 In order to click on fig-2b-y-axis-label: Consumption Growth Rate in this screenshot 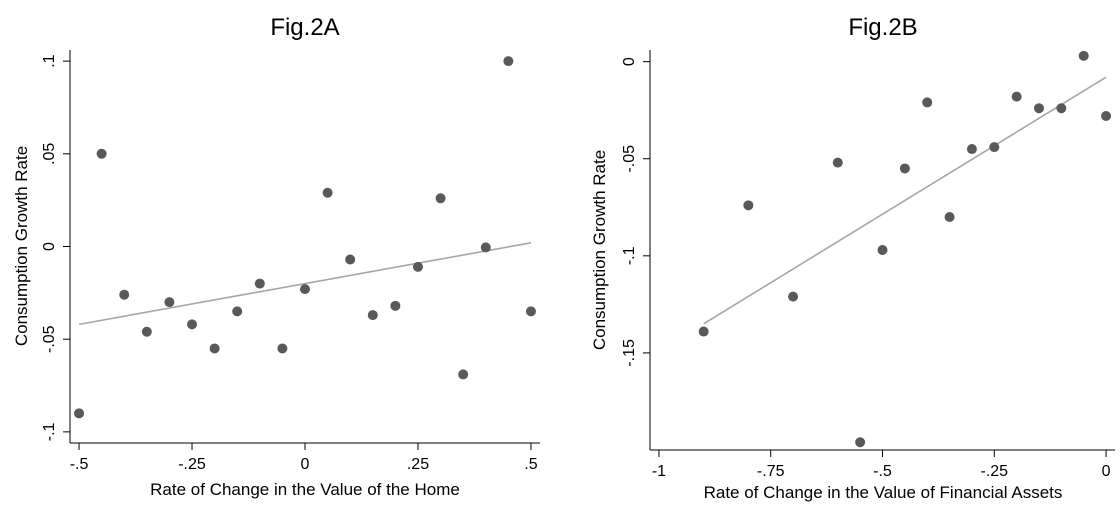, I will do `click(599, 250)`.